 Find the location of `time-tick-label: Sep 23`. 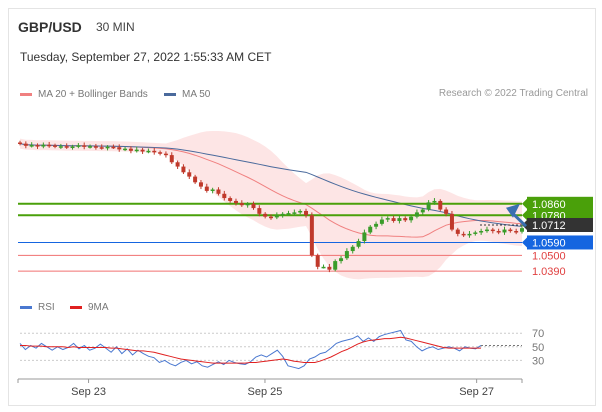

time-tick-label: Sep 23 is located at coordinates (88, 392).